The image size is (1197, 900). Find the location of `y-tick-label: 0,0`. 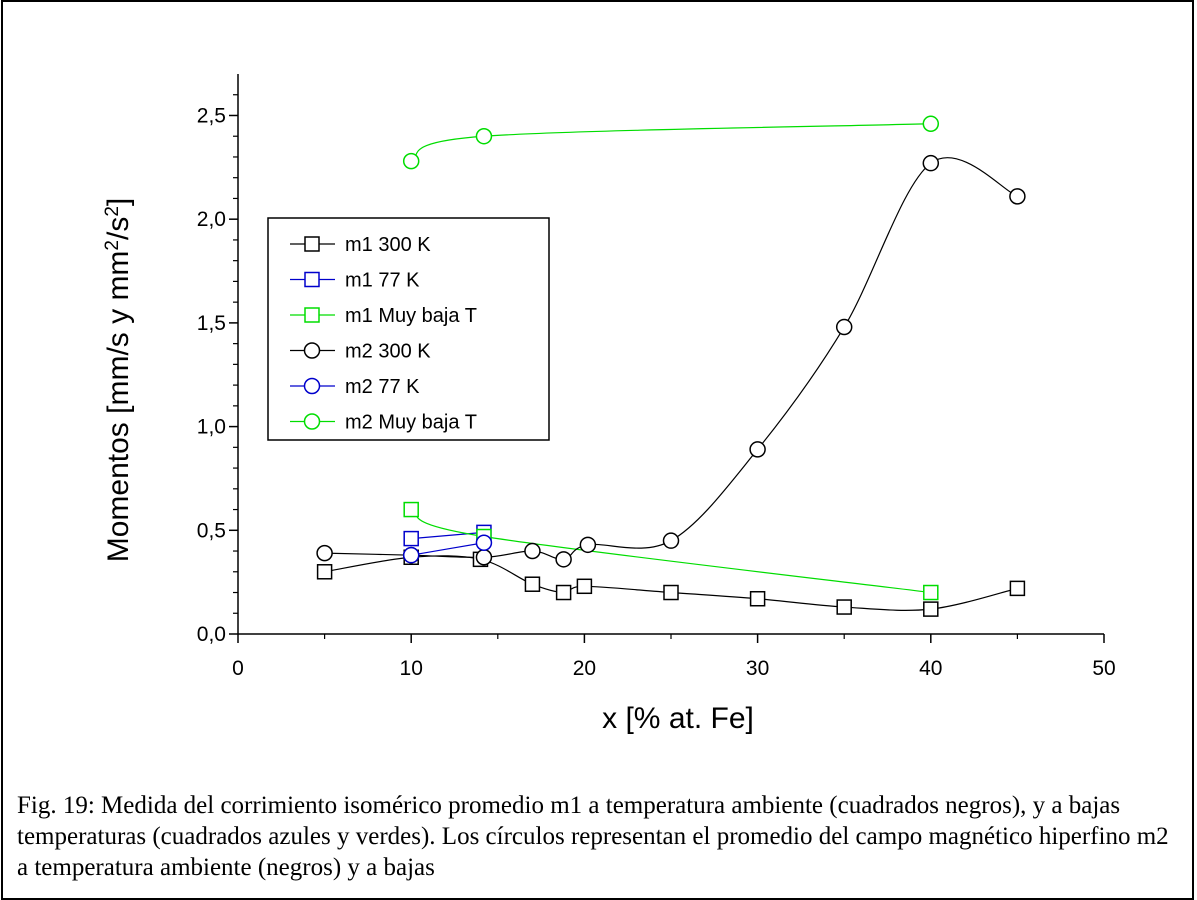

y-tick-label: 0,0 is located at coordinates (211, 634).